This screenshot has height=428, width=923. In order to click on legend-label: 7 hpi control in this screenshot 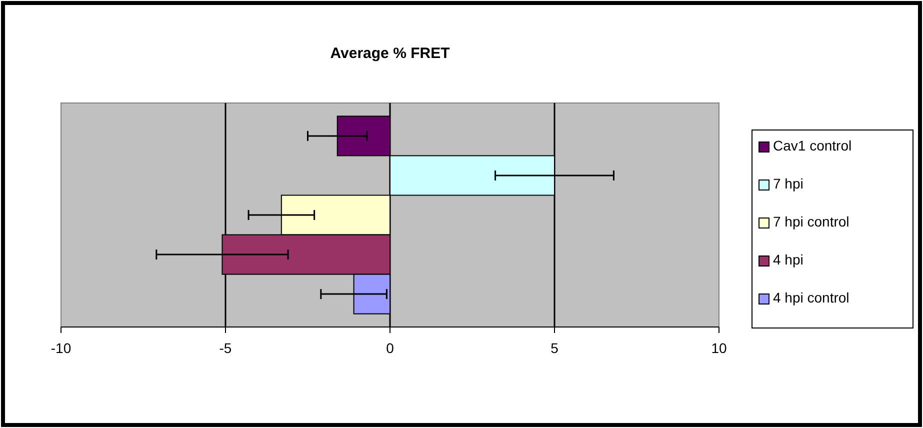, I will do `click(811, 222)`.